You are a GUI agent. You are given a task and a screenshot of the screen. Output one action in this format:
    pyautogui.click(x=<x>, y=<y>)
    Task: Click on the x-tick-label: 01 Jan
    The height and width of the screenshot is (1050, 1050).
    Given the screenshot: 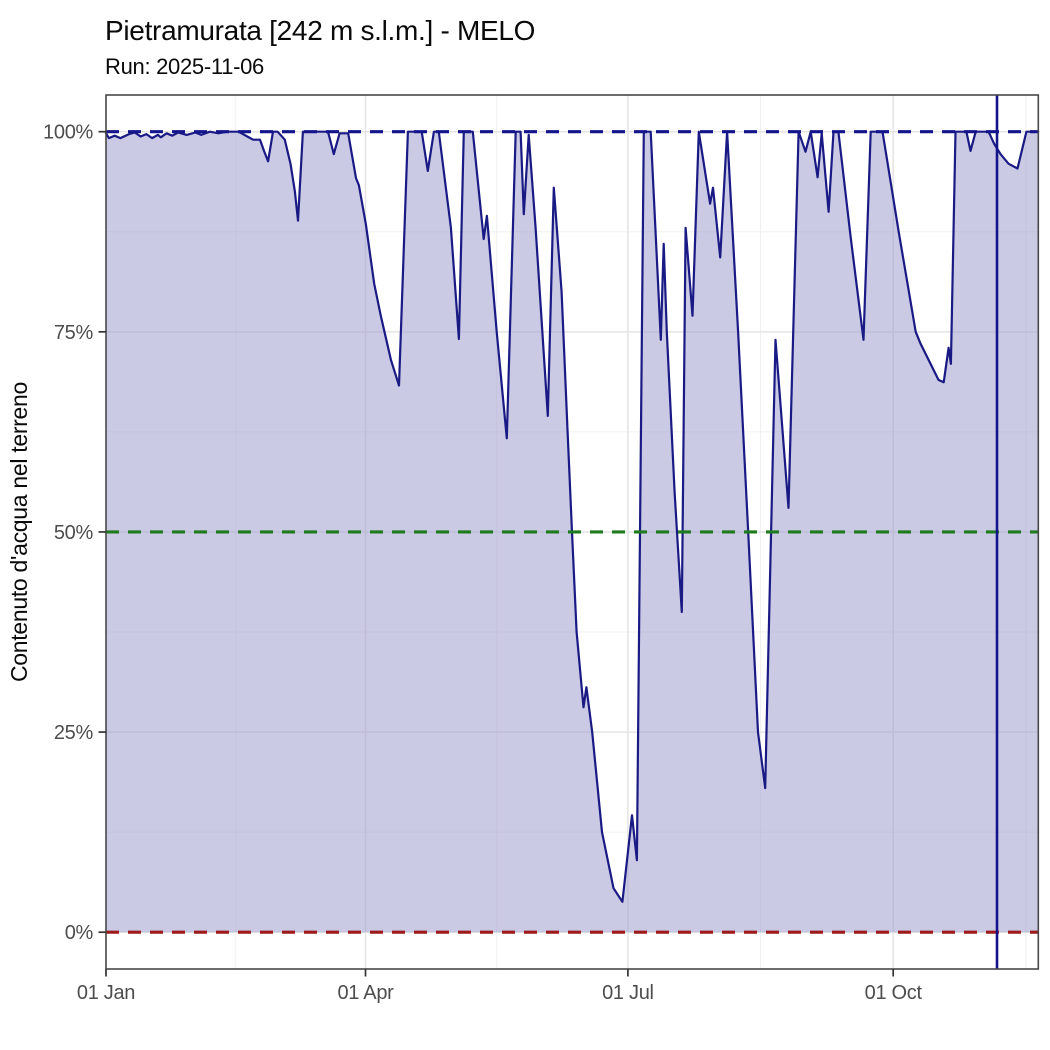 What is the action you would take?
    pyautogui.click(x=106, y=993)
    